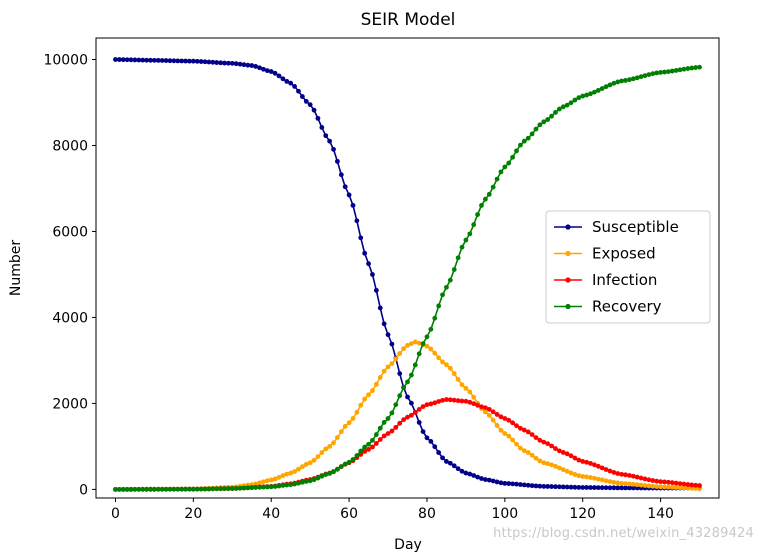  Describe the element at coordinates (427, 514) in the screenshot. I see `x-tick-label: 80` at that location.